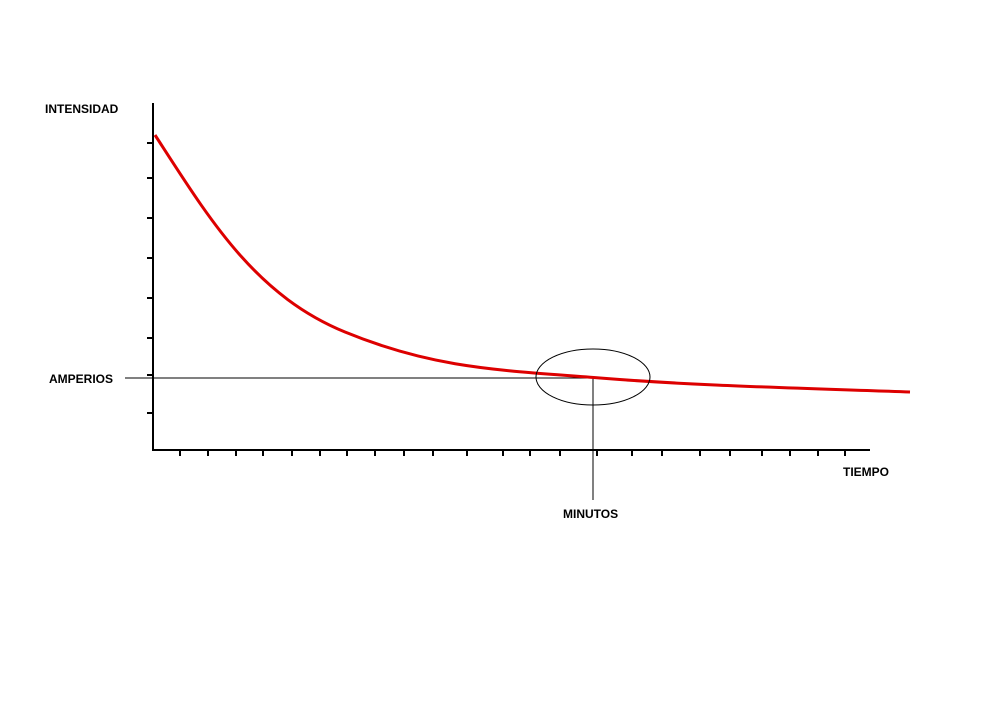  What do you see at coordinates (512, 453) in the screenshot?
I see `x-ticks` at bounding box center [512, 453].